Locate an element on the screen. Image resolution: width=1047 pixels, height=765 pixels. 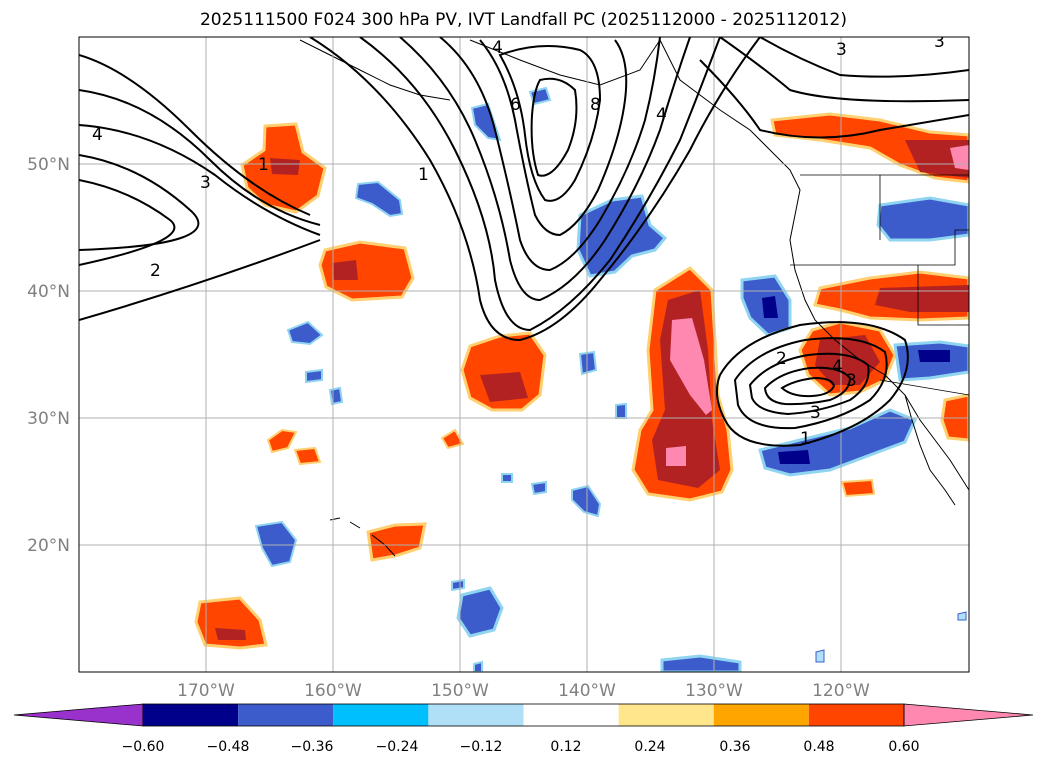
colorbar-tick-label: 0.12 is located at coordinates (565, 747).